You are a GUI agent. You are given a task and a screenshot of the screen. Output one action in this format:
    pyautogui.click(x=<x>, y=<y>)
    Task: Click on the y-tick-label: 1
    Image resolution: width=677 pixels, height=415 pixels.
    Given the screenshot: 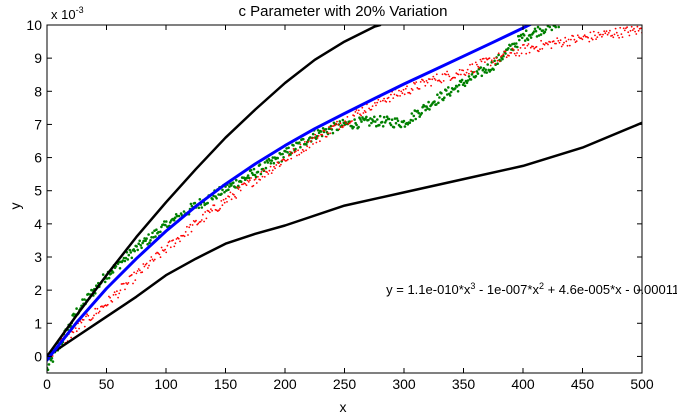 What is the action you would take?
    pyautogui.click(x=38, y=323)
    